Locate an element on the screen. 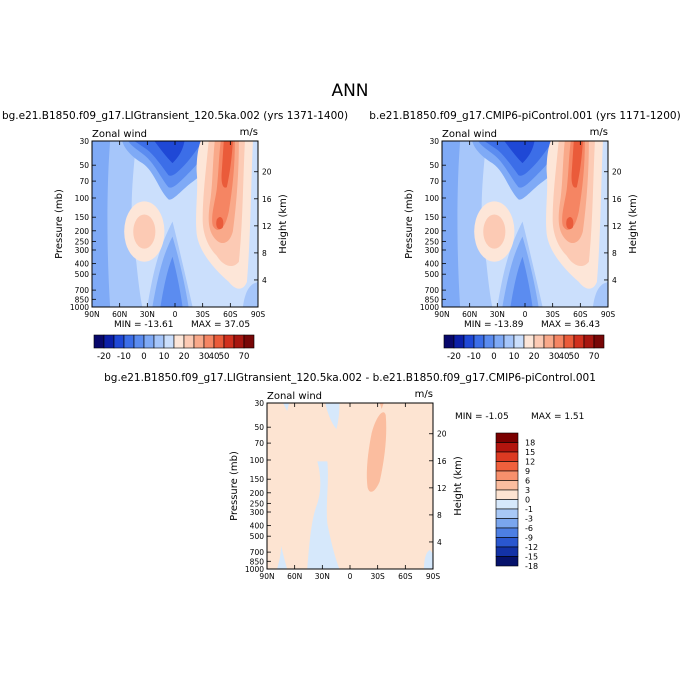 The image size is (700, 700). panel-1-variable: Zonal wind is located at coordinates (119, 134).